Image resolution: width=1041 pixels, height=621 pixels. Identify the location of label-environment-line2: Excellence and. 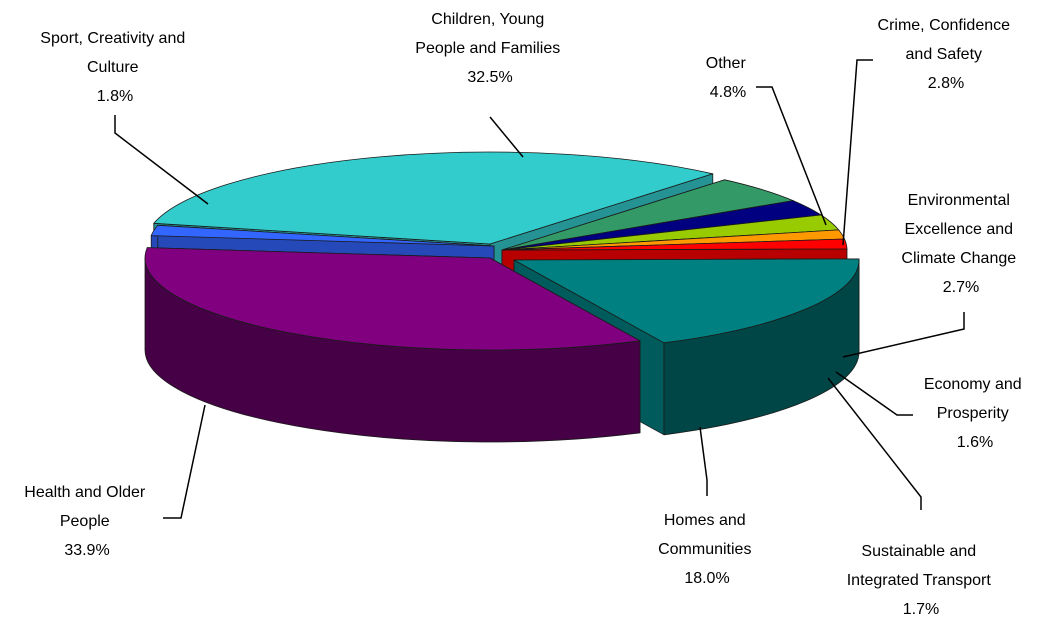
(959, 229).